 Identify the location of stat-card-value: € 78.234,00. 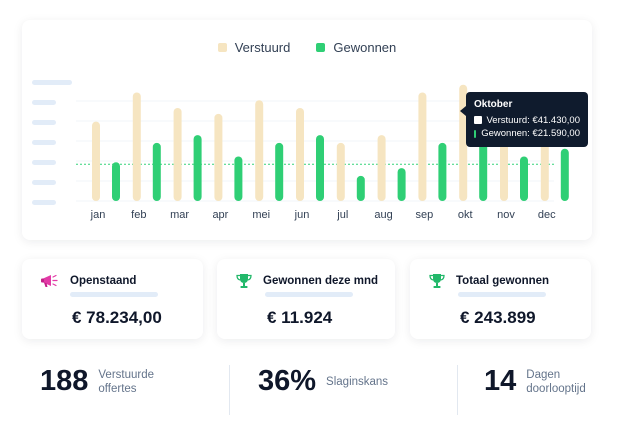
(117, 317).